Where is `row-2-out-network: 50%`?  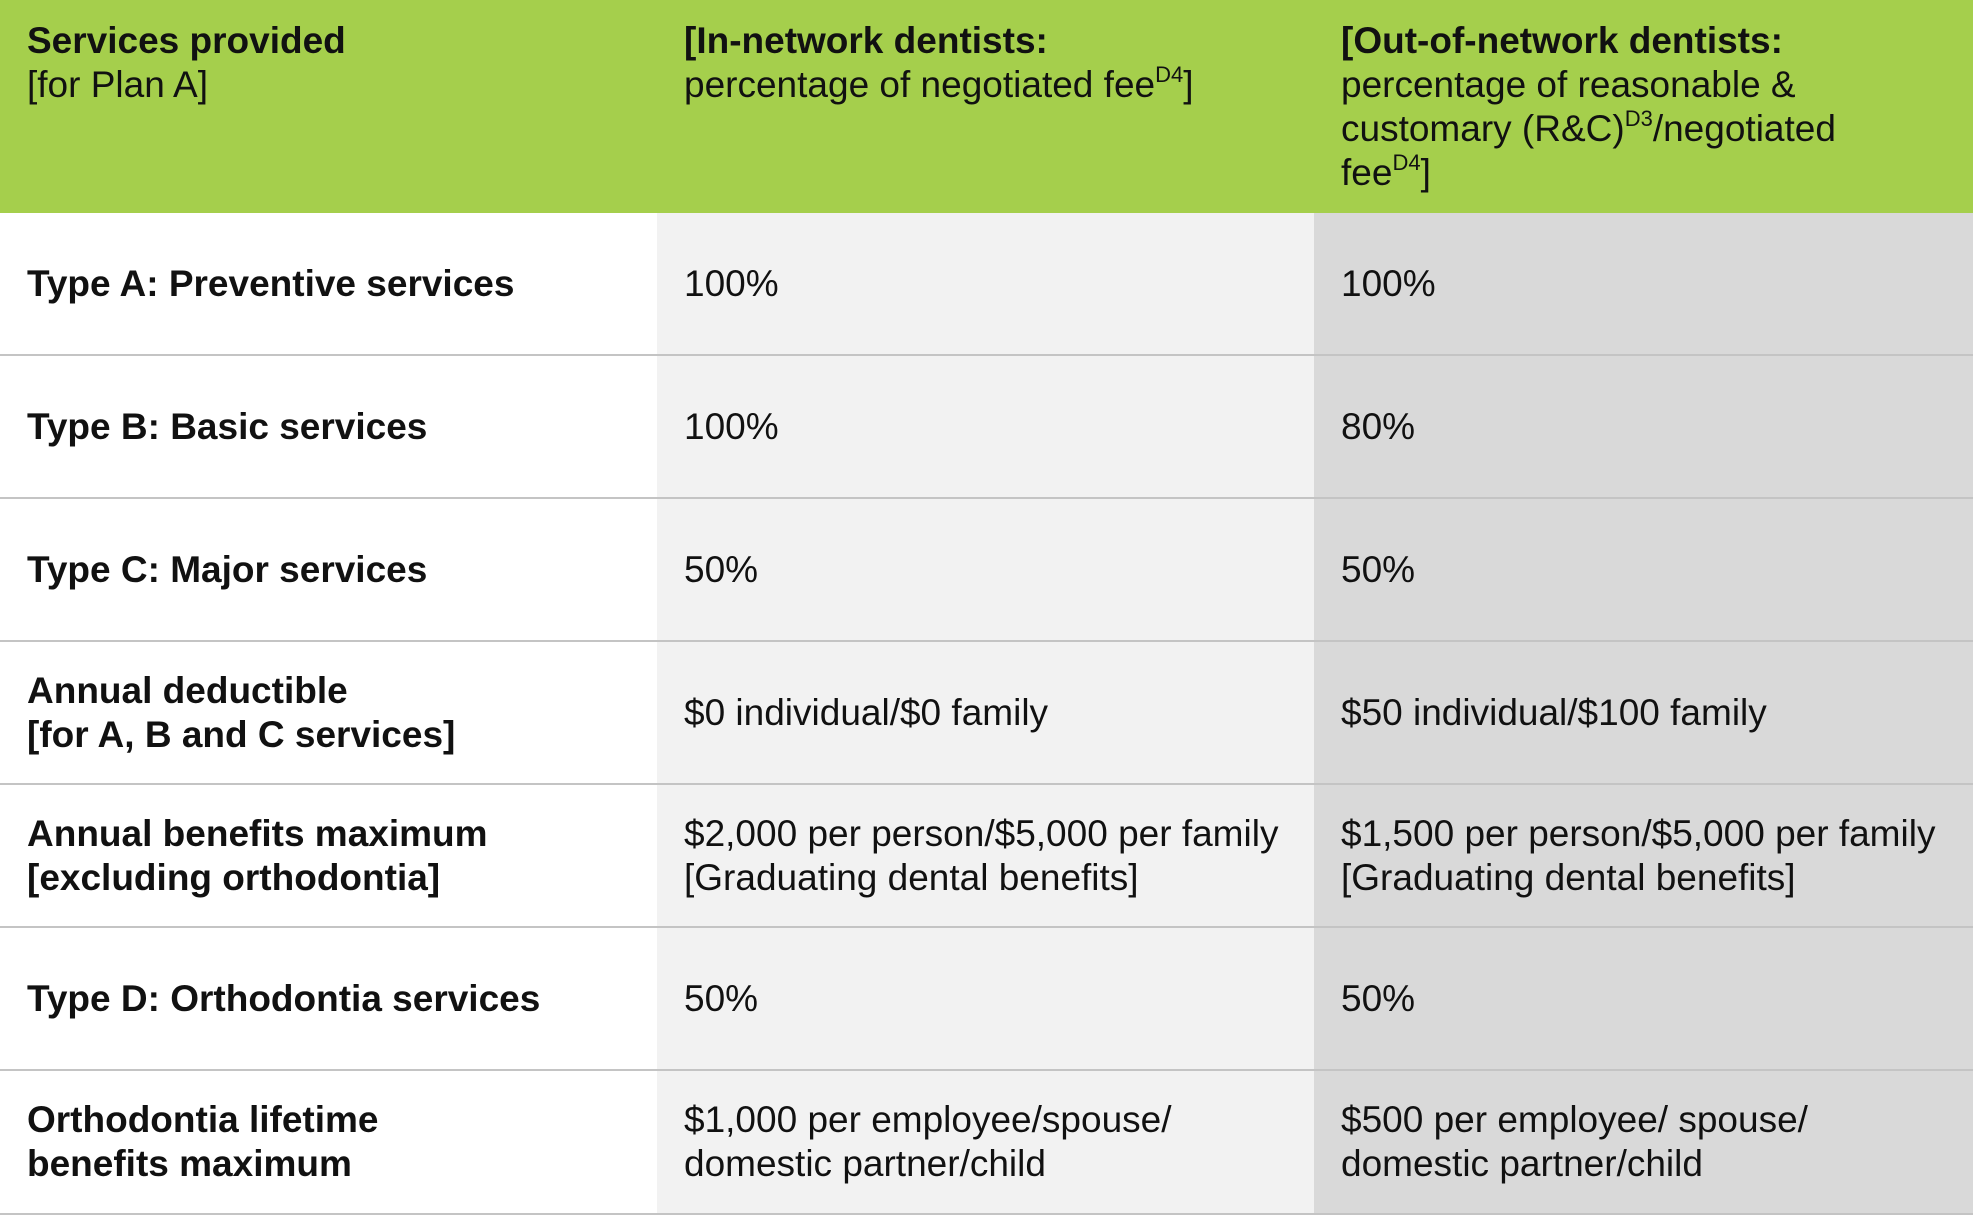 row-2-out-network: 50% is located at coordinates (1643, 570).